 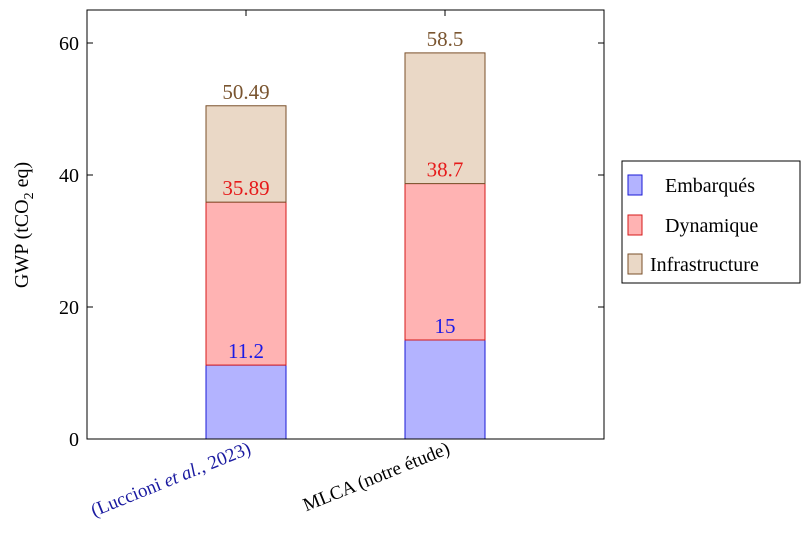 I want to click on y-axis-label: GWP (tCO2 eq), so click(x=24, y=225).